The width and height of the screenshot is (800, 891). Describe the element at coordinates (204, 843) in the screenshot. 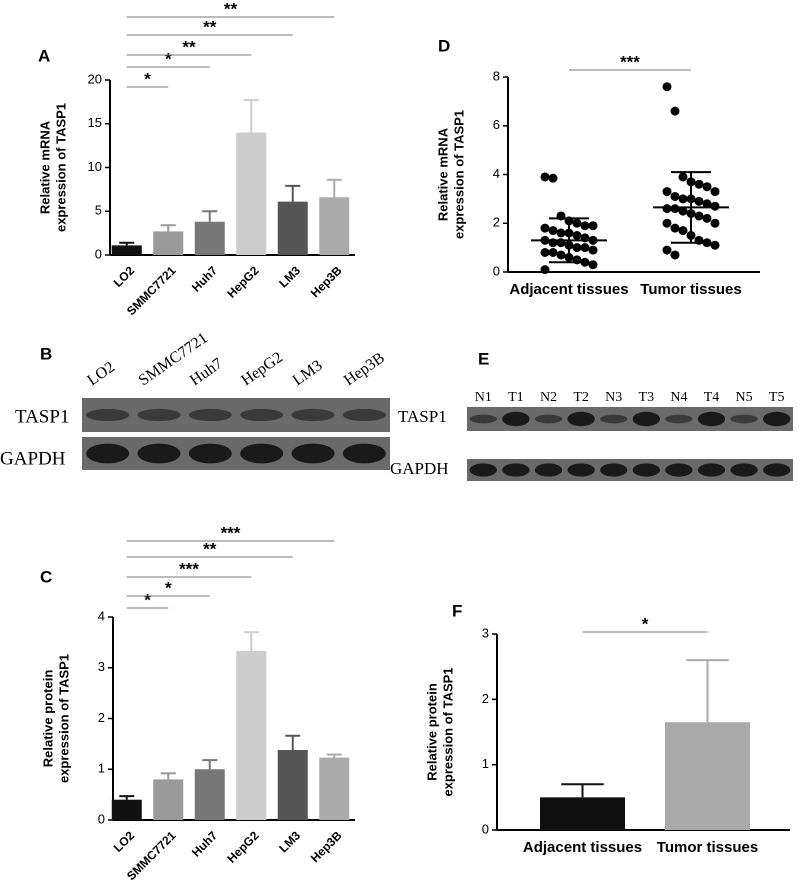

I see `x-tick-label: Huh7` at that location.